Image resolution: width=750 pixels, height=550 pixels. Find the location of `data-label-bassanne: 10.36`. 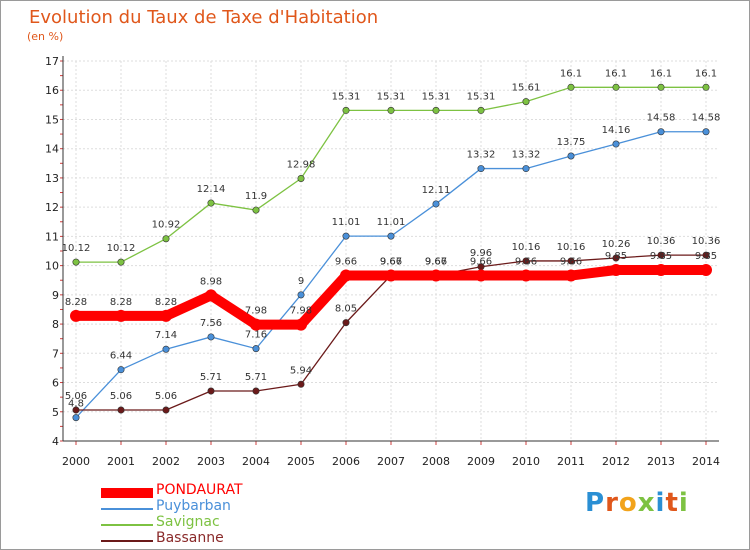

data-label-bassanne: 10.36 is located at coordinates (706, 241).